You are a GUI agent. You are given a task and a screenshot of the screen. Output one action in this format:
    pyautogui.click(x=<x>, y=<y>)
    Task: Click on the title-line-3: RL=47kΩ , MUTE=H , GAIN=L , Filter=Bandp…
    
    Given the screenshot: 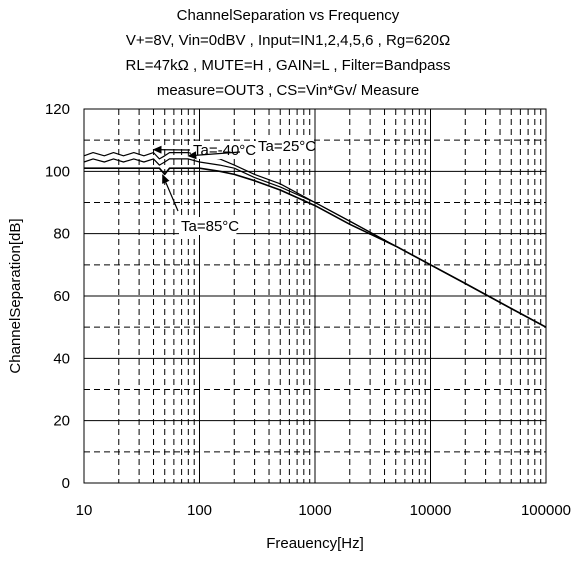 What is the action you would take?
    pyautogui.click(x=288, y=65)
    